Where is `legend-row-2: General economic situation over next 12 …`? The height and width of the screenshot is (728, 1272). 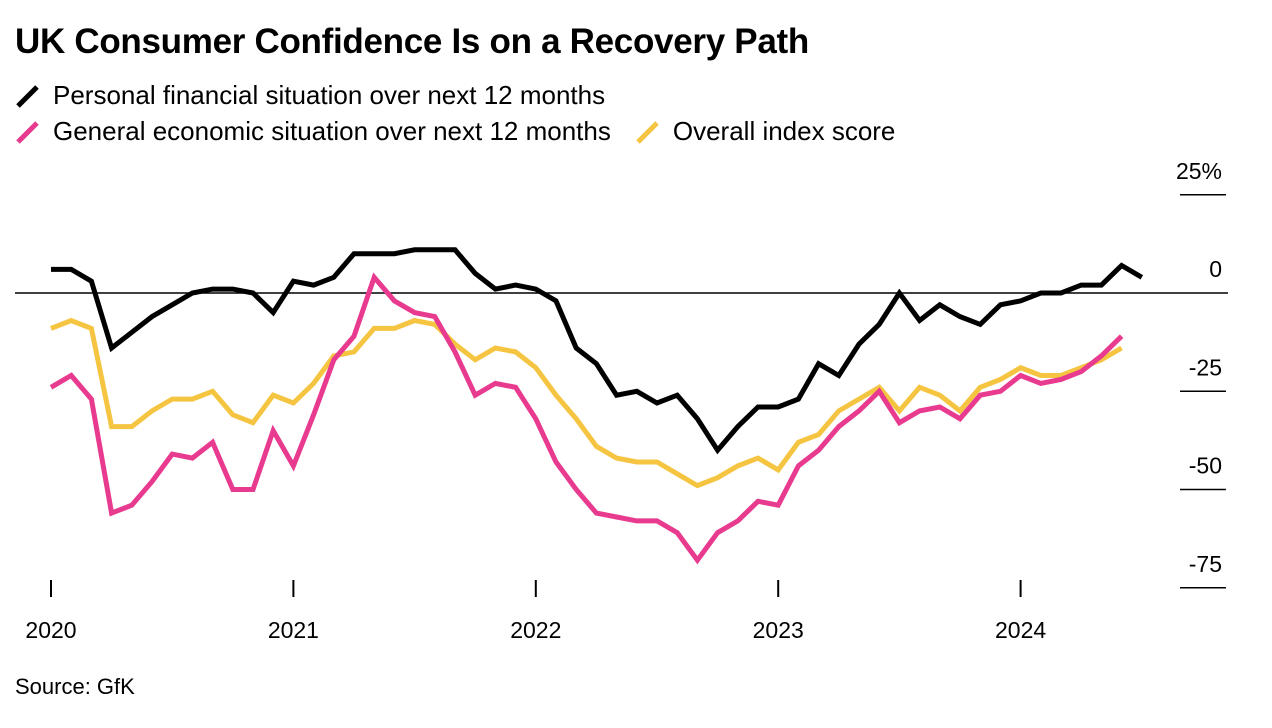 legend-row-2: General economic situation over next 12 … is located at coordinates (467, 131).